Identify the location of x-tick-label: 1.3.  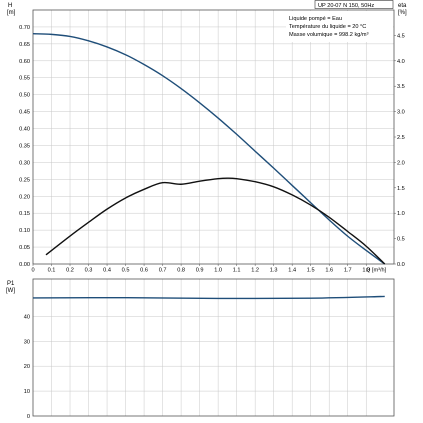
(274, 271).